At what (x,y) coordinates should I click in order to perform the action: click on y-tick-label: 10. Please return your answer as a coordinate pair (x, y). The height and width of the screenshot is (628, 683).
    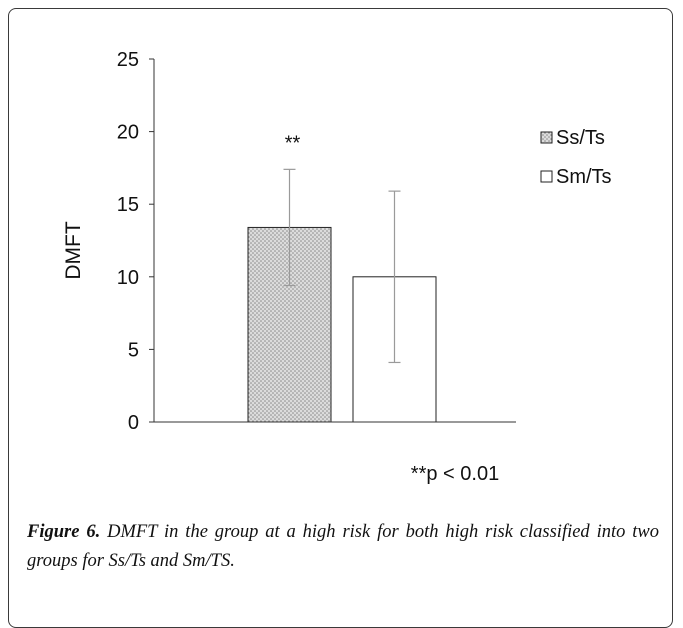
    Looking at the image, I should click on (128, 278).